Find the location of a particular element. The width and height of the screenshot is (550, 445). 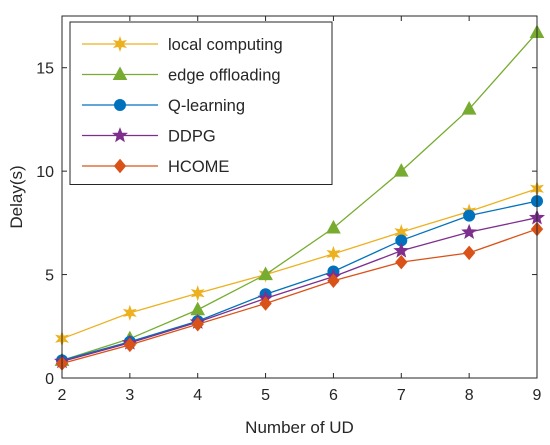

legend-entry: DDPG is located at coordinates (149, 136).